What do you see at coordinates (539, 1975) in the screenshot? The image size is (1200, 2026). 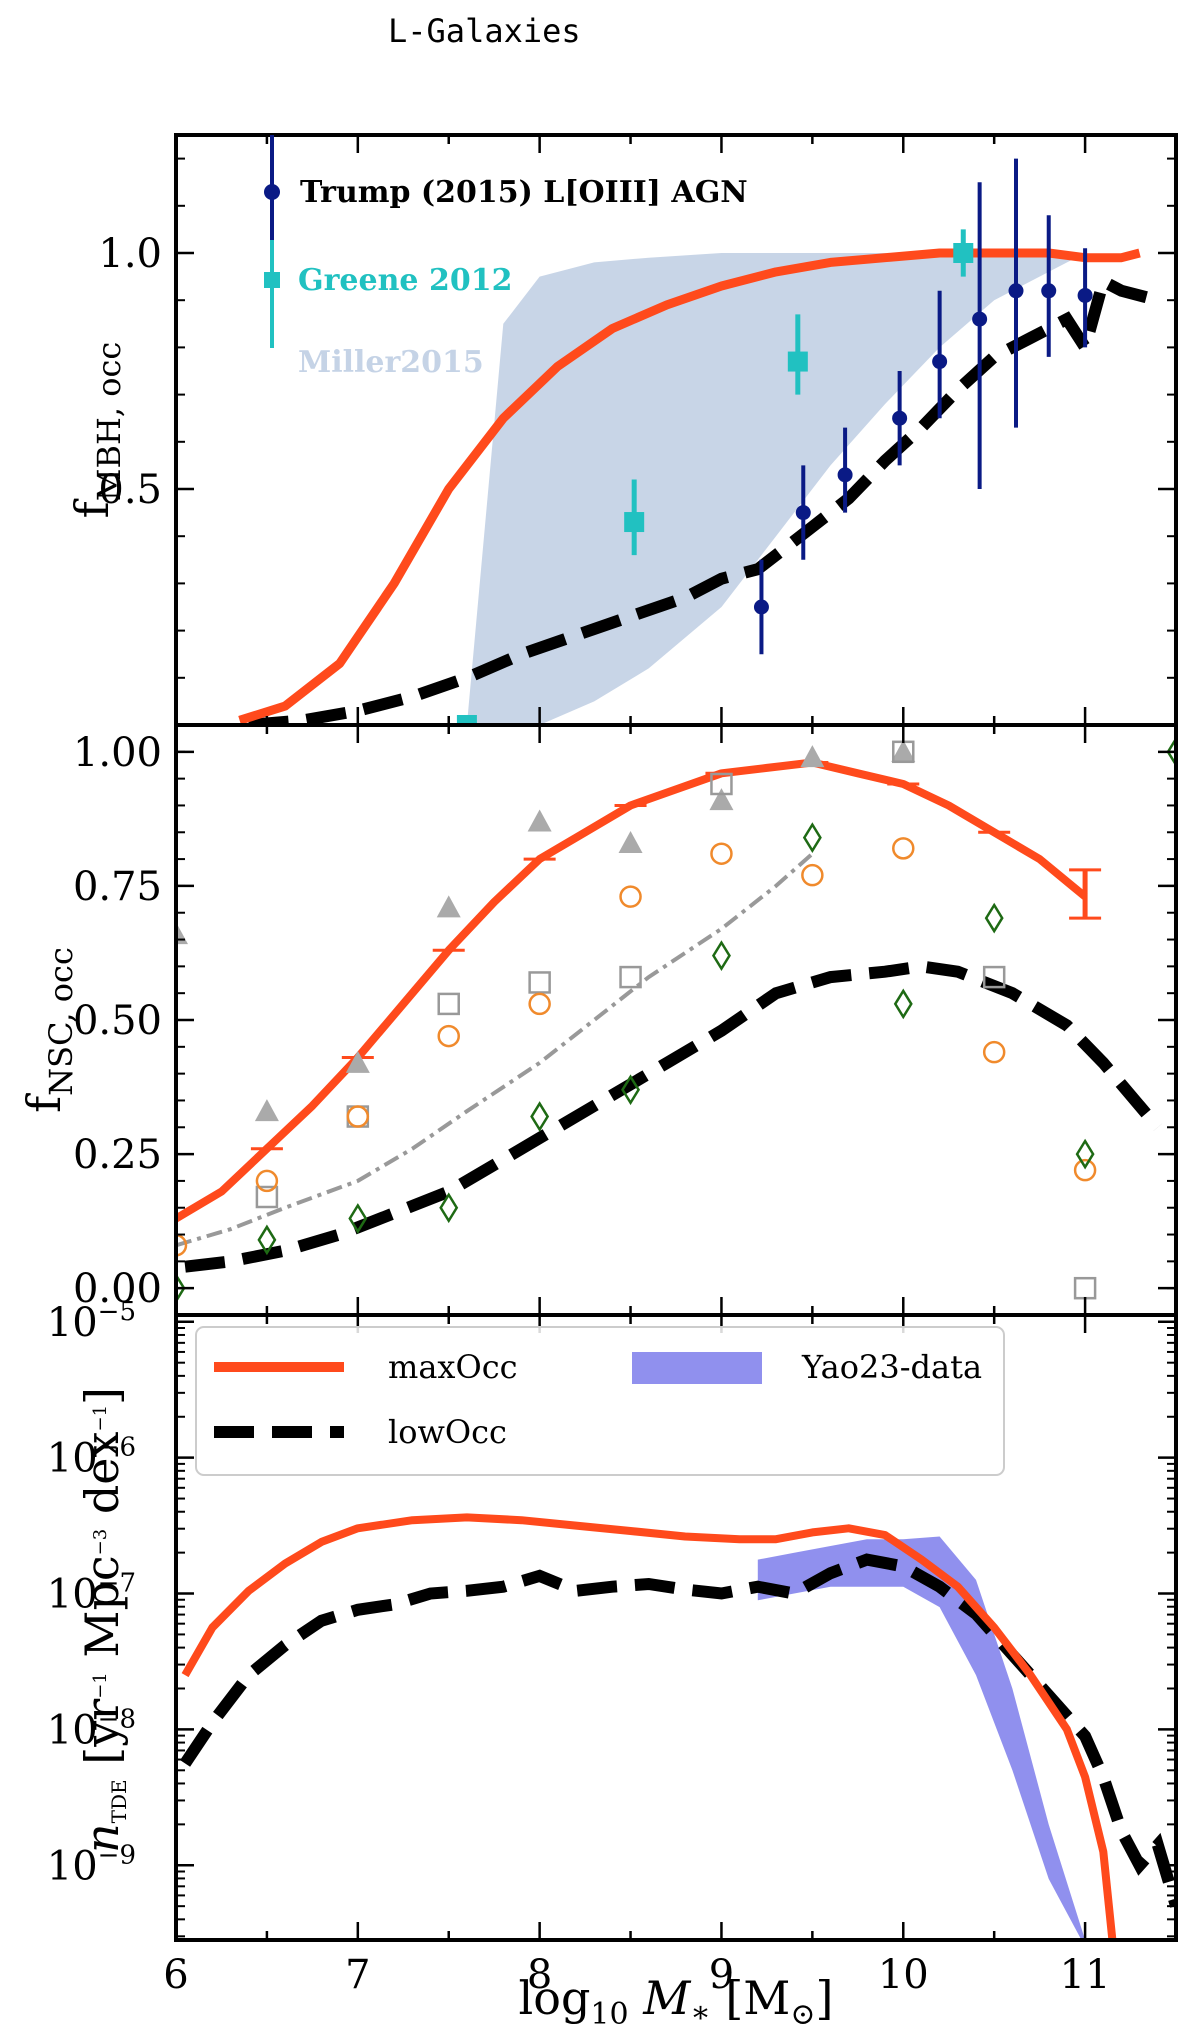 I see `x-tick-label: 8` at bounding box center [539, 1975].